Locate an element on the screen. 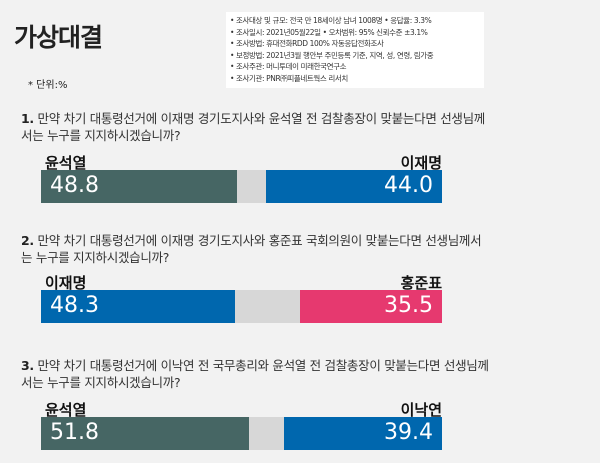  page-title: 가상대결 is located at coordinates (58, 37).